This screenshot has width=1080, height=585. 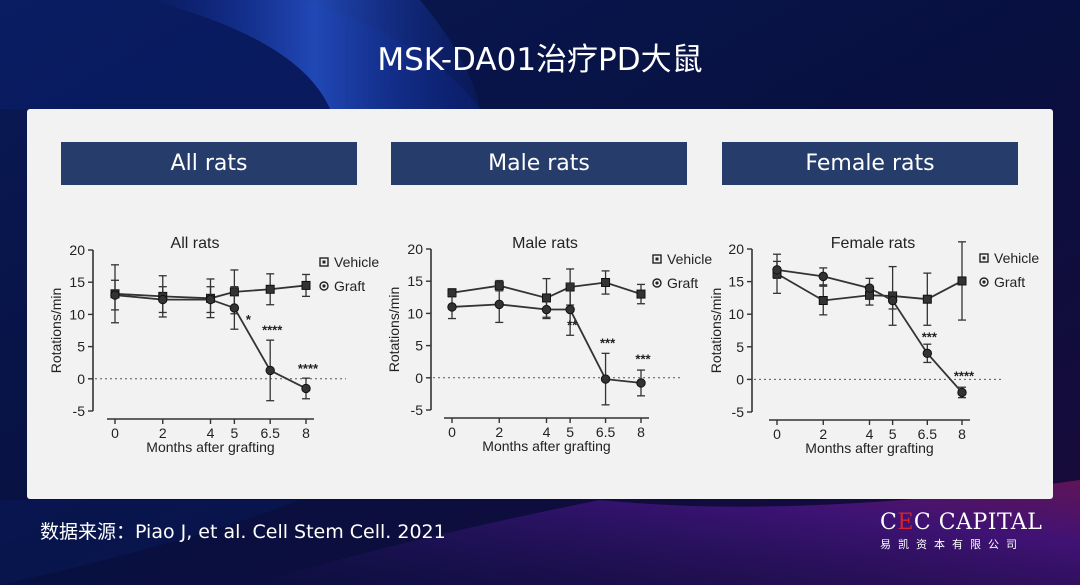 What do you see at coordinates (905, 522) in the screenshot?
I see `logo-e: E` at bounding box center [905, 522].